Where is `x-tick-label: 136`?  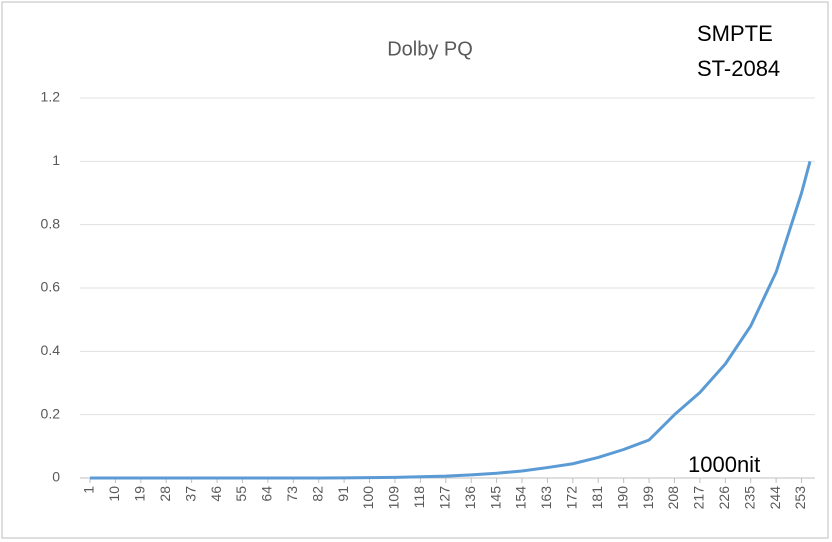 x-tick-label: 136 is located at coordinates (470, 498).